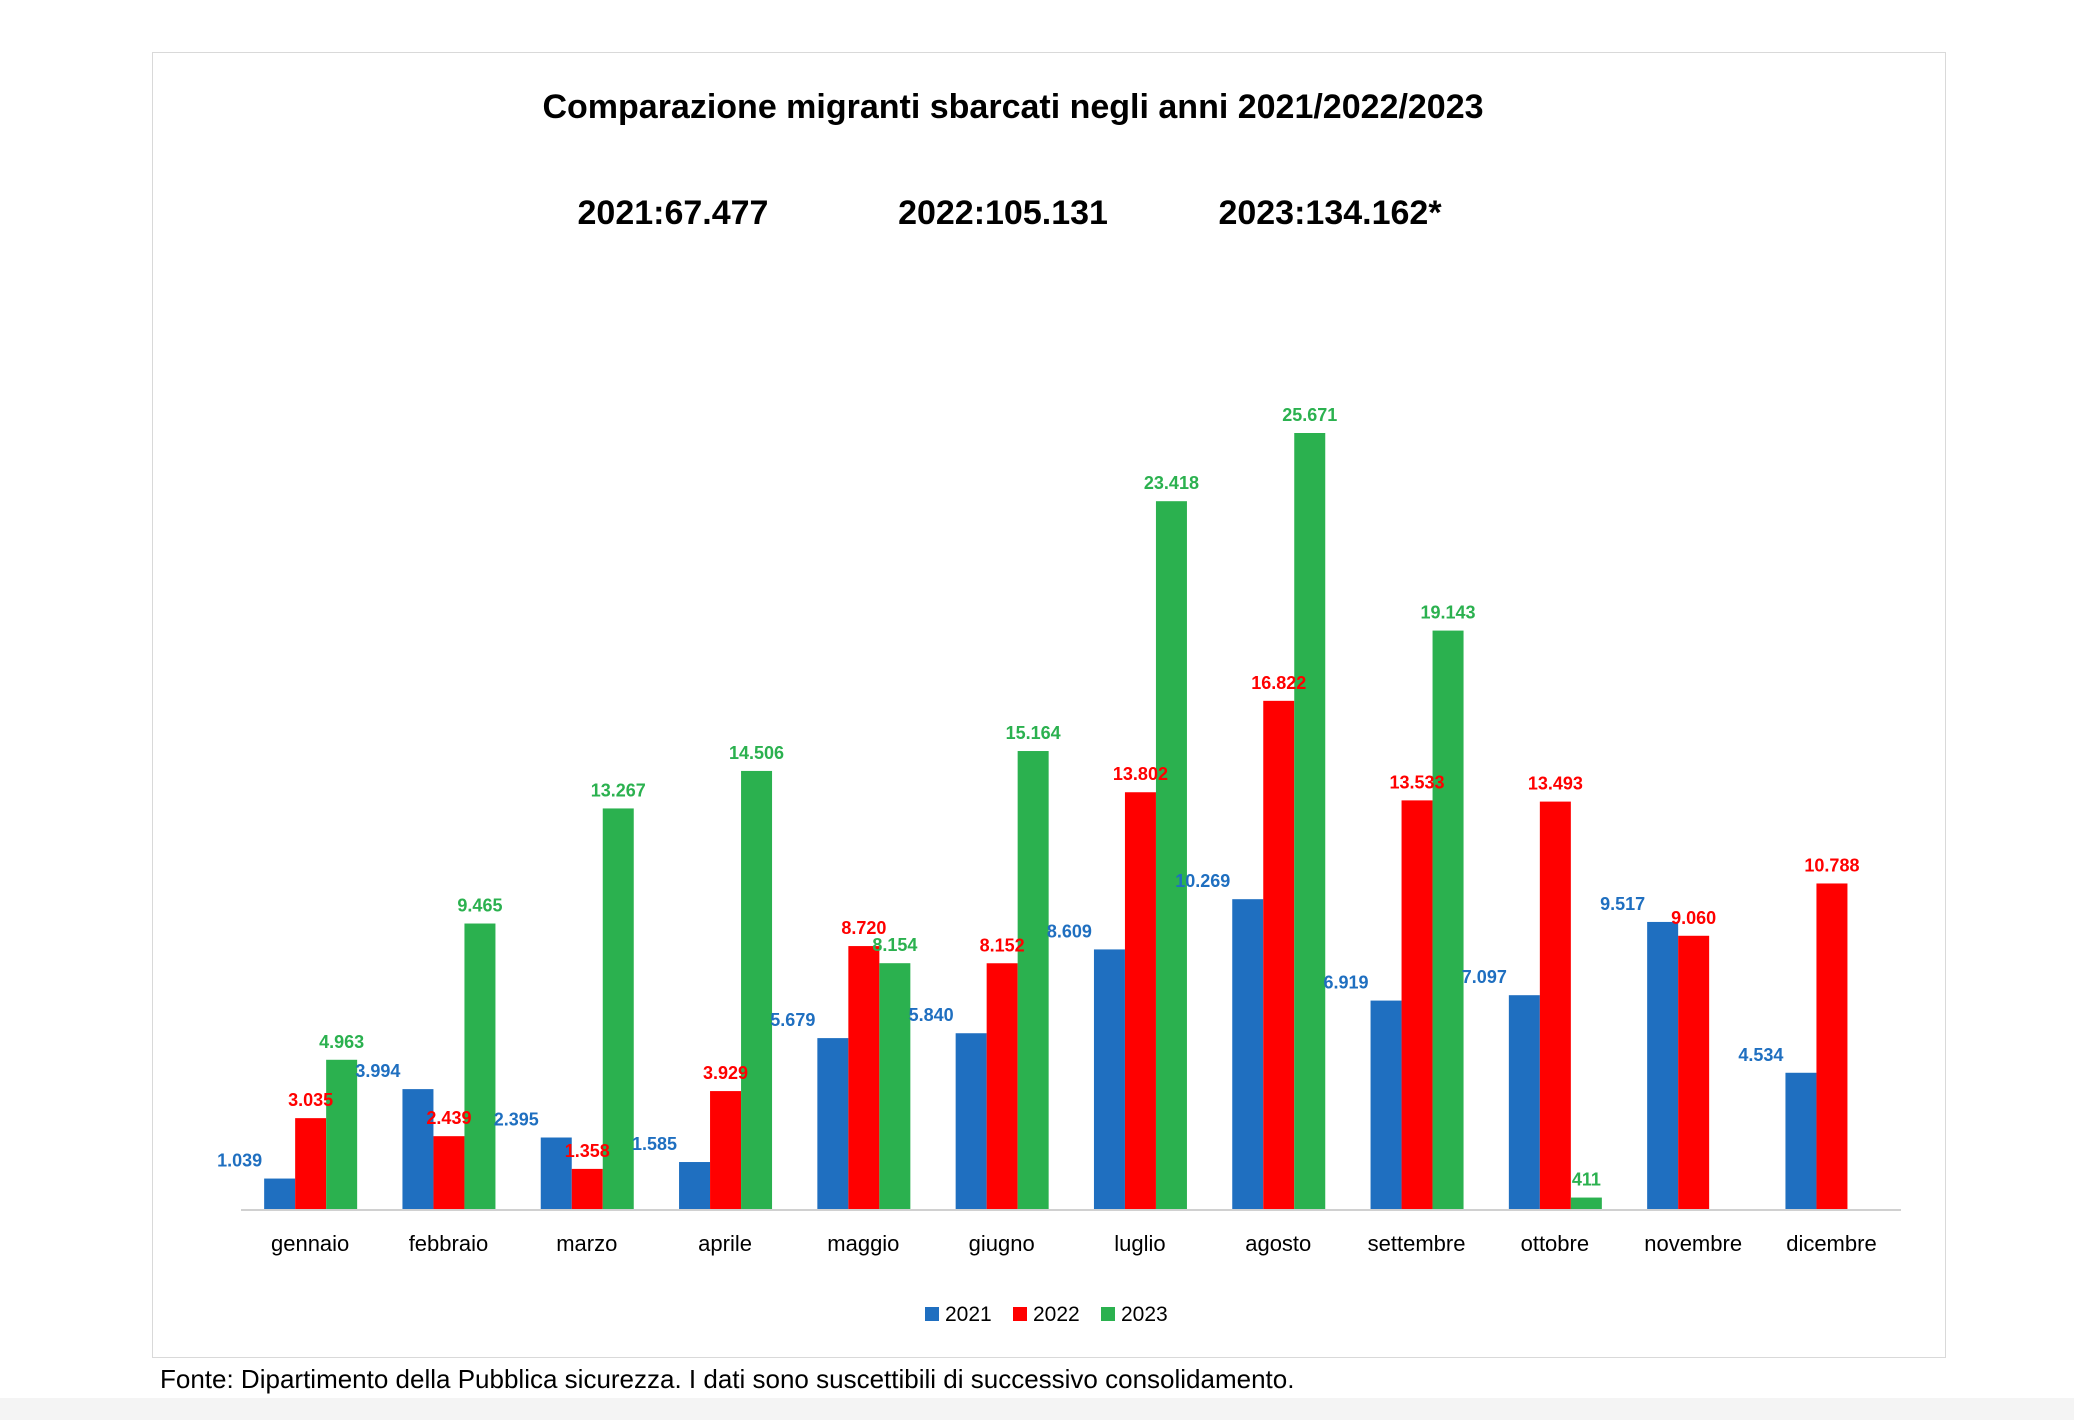 Image resolution: width=2074 pixels, height=1420 pixels. Describe the element at coordinates (1417, 782) in the screenshot. I see `data-label-2022-settembre: 13.533` at that location.